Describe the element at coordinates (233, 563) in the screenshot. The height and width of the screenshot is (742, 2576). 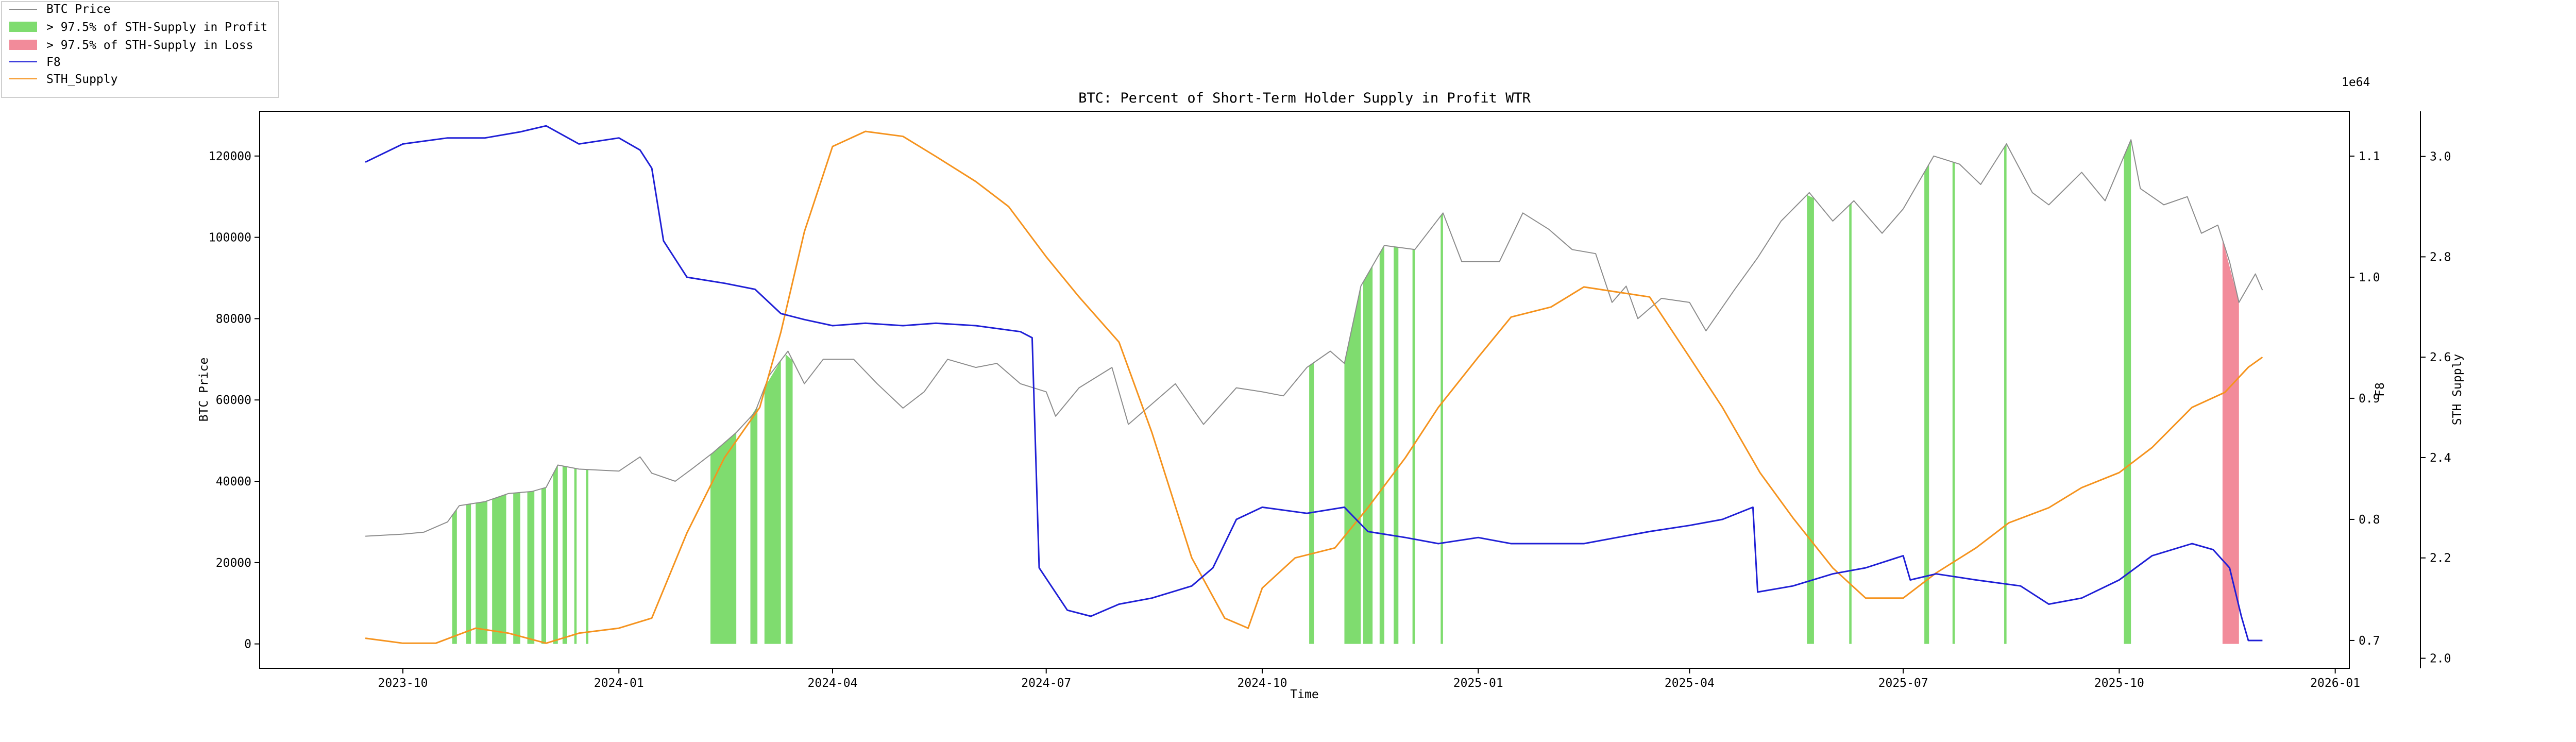
I see `y-tick-label: 20000` at that location.